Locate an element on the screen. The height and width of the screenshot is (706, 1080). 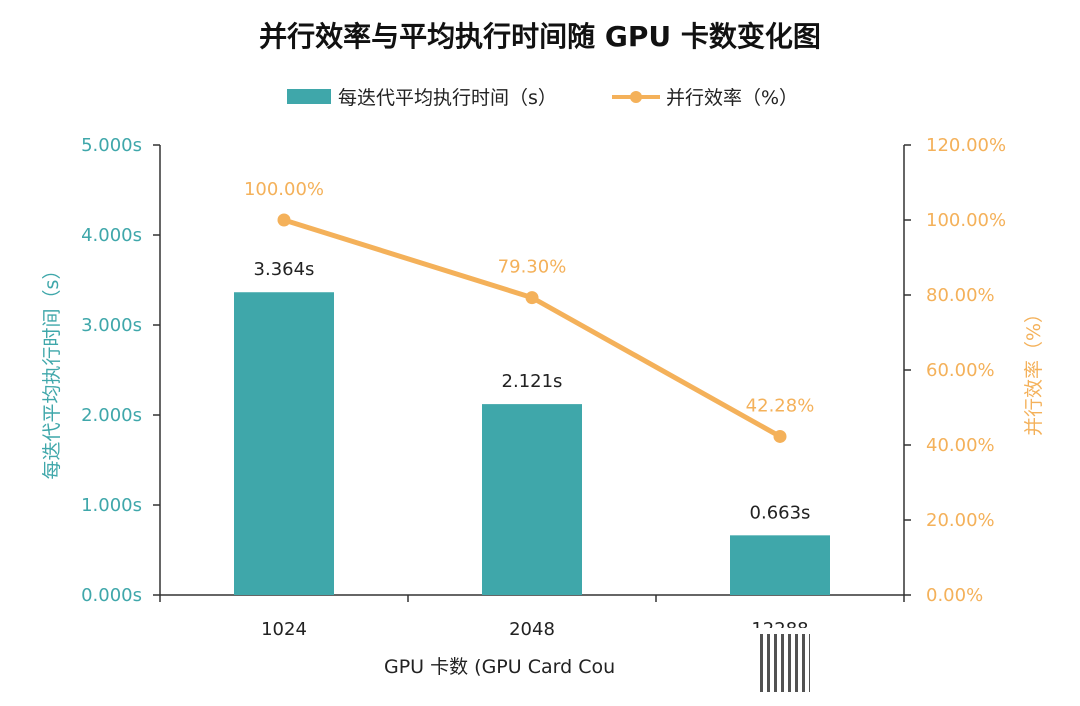
y-left-tick-label: 4.000s is located at coordinates (111, 235).